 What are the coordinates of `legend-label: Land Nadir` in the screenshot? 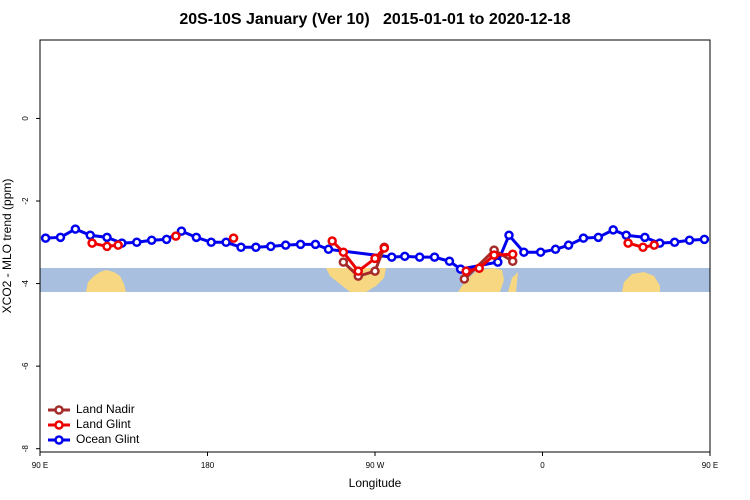 It's located at (105, 409).